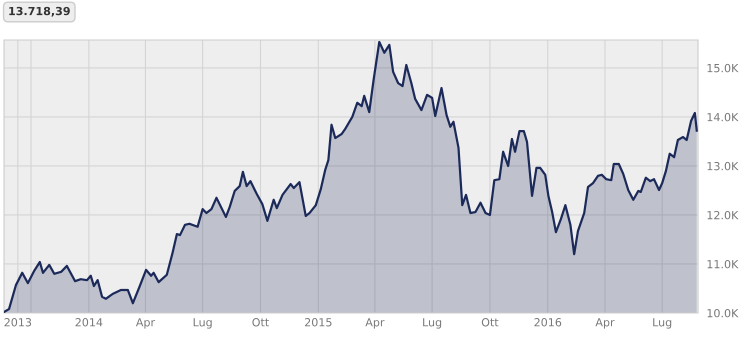 The image size is (749, 340). What do you see at coordinates (18, 322) in the screenshot?
I see `x-tick-label: 2013` at bounding box center [18, 322].